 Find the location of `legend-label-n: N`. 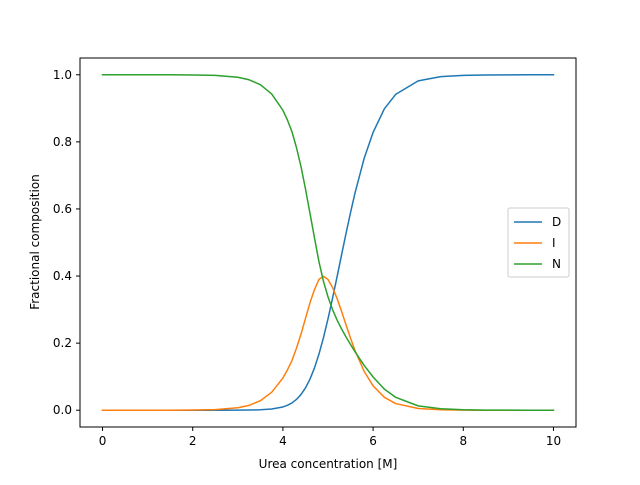

legend-label-n: N is located at coordinates (556, 264).